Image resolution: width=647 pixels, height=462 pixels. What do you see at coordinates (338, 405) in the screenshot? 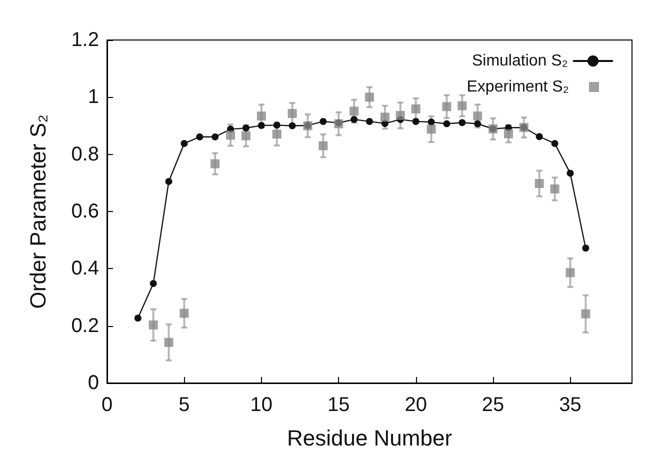
I see `x-tick-label: 15` at bounding box center [338, 405].